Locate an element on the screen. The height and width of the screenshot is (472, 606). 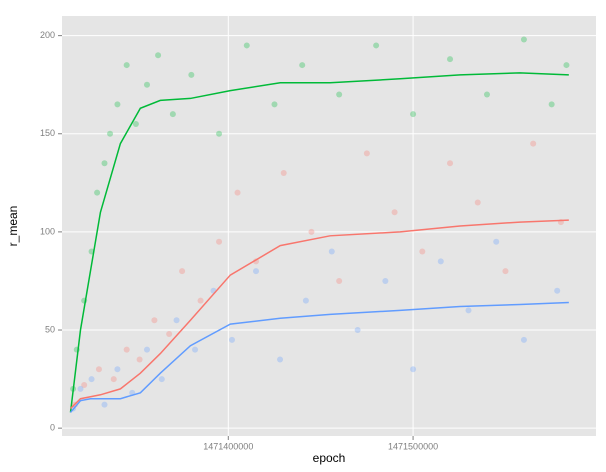
x-tick-label: 1471400000 is located at coordinates (228, 446).